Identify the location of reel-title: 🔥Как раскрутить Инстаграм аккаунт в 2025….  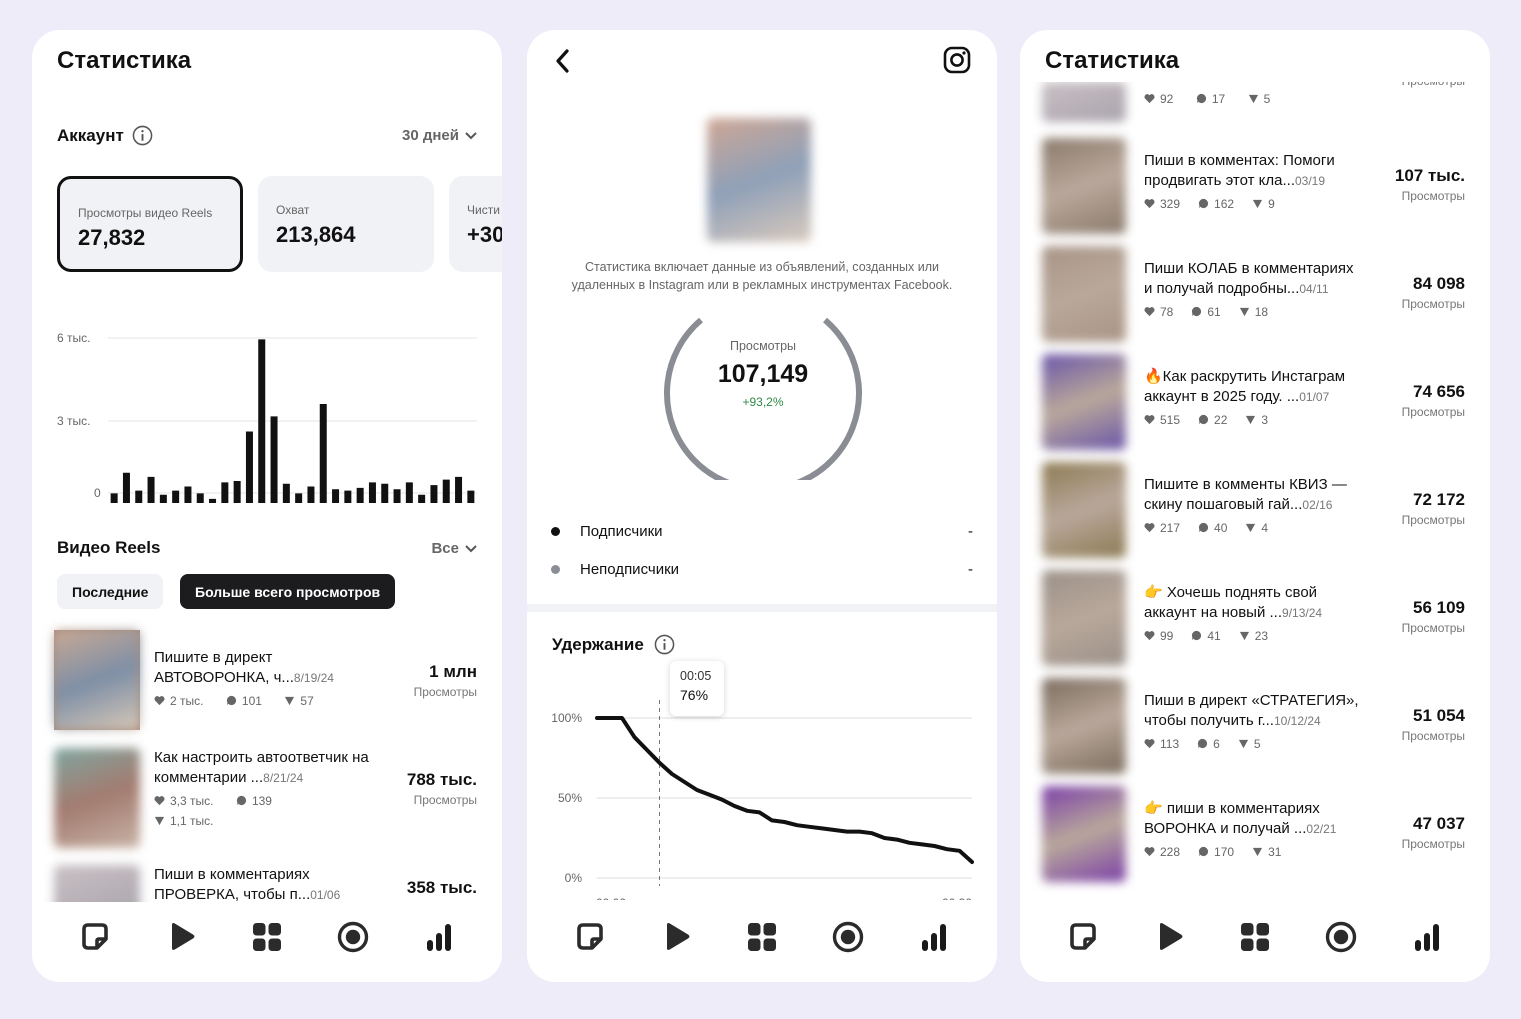
(1245, 386).